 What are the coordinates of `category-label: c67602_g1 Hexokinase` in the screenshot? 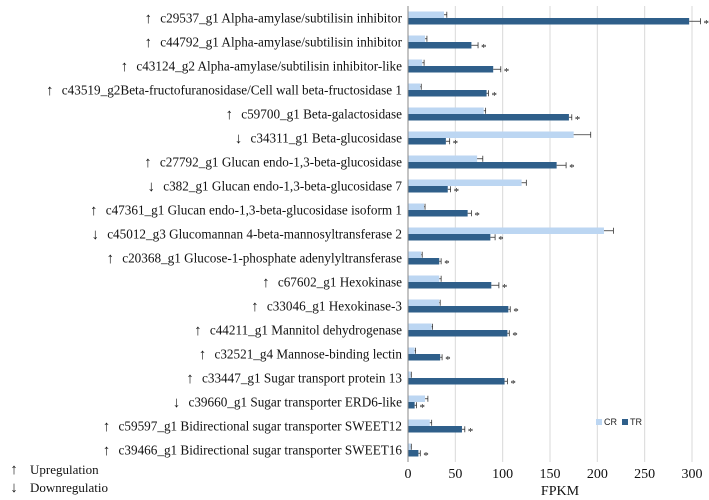 It's located at (340, 282).